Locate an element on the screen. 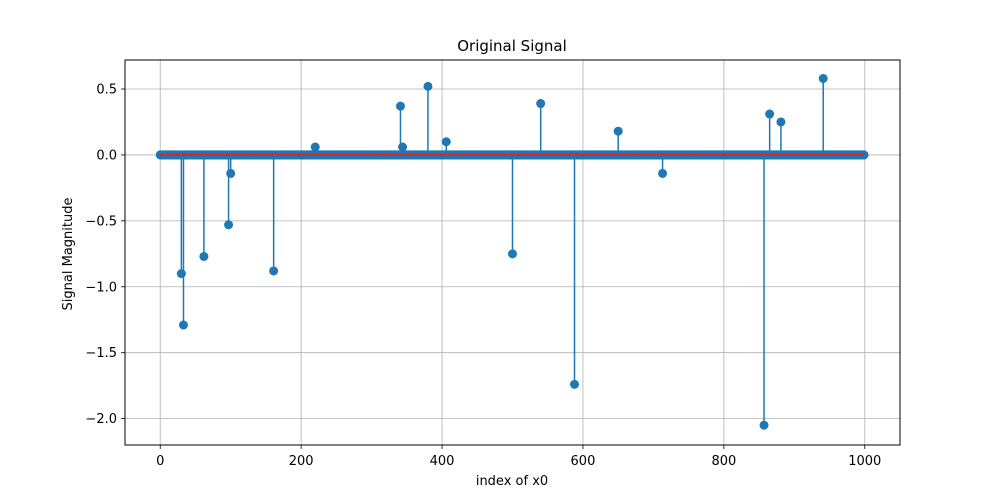 The height and width of the screenshot is (500, 1000). x-tick-label: 200 is located at coordinates (301, 461).